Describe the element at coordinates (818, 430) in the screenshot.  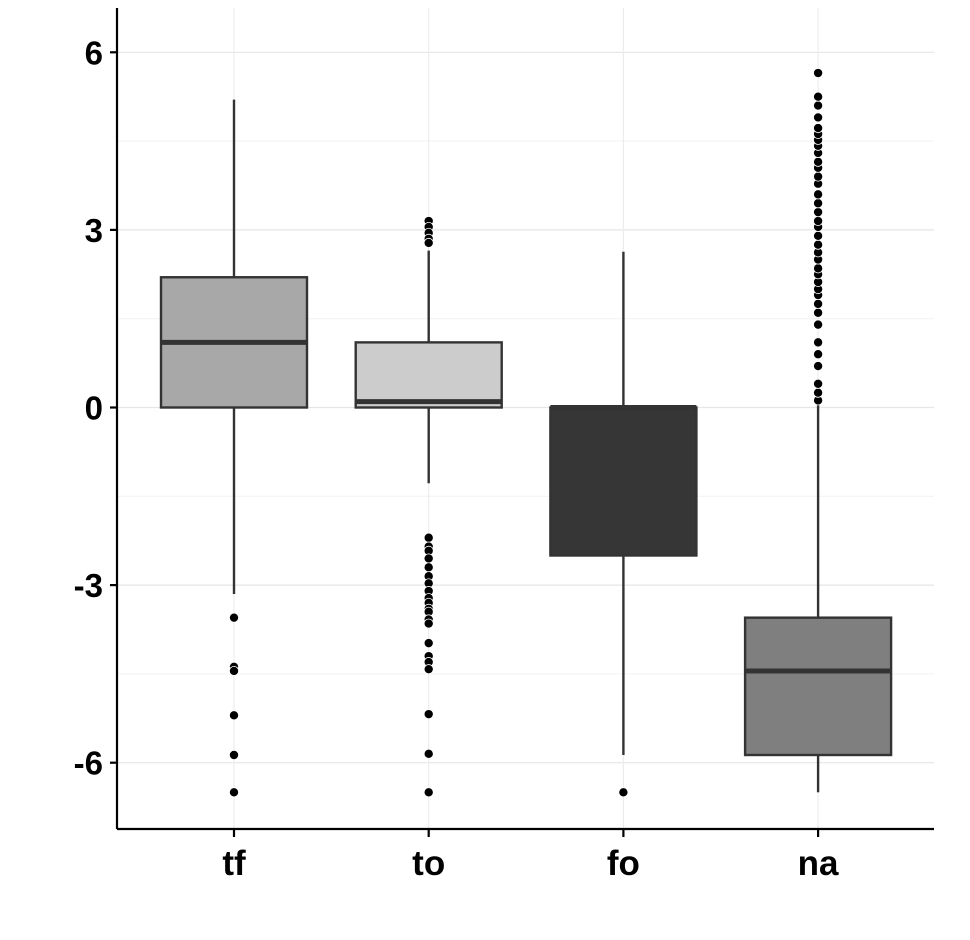
I see `box-group-na` at that location.